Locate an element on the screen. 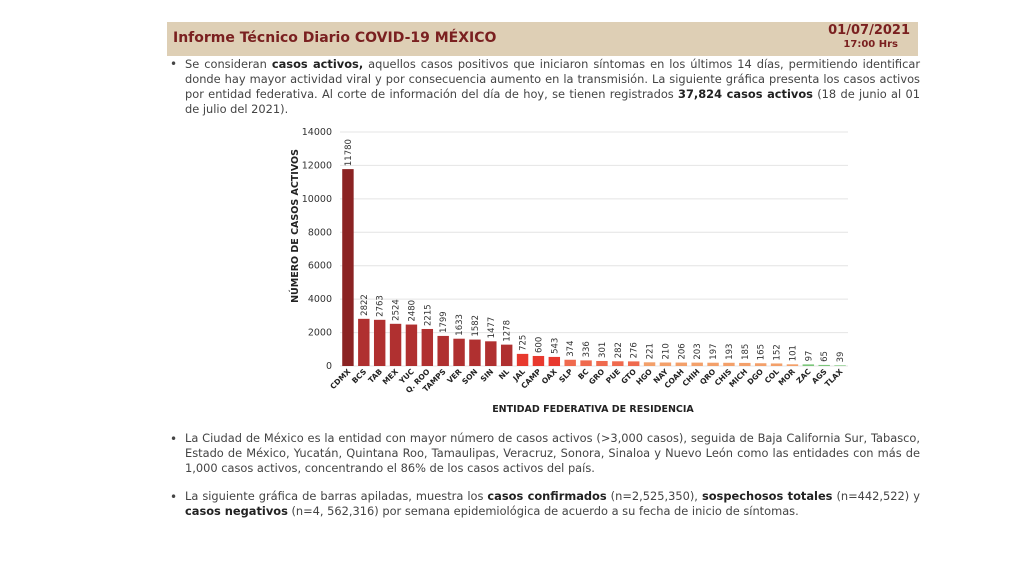  bar-value-label: 65 is located at coordinates (825, 356).